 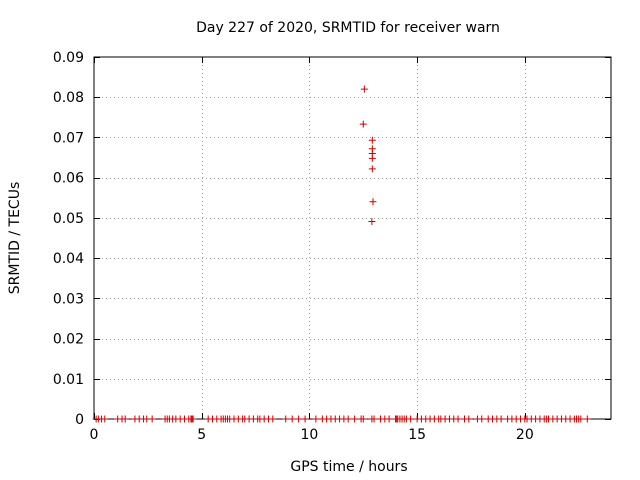 What do you see at coordinates (68, 380) in the screenshot?
I see `y-tick-label: 0.01` at bounding box center [68, 380].